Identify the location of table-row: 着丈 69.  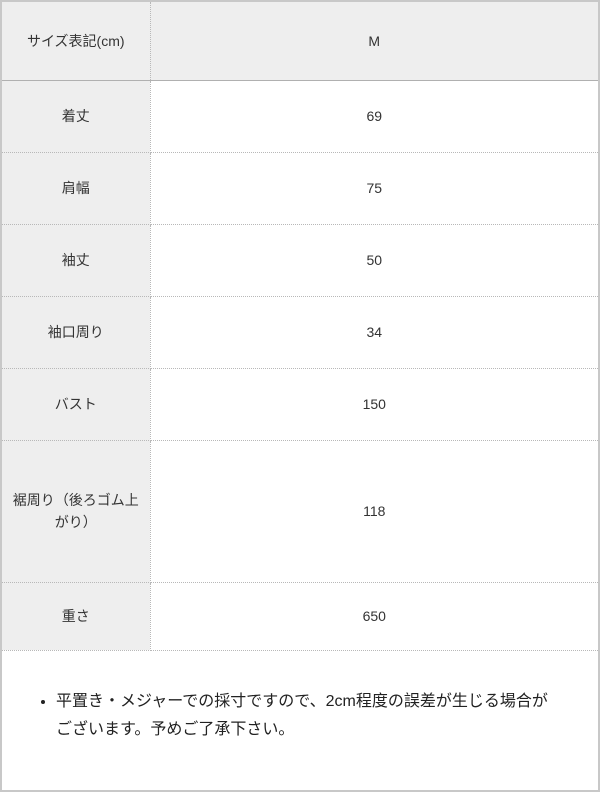
(300, 116).